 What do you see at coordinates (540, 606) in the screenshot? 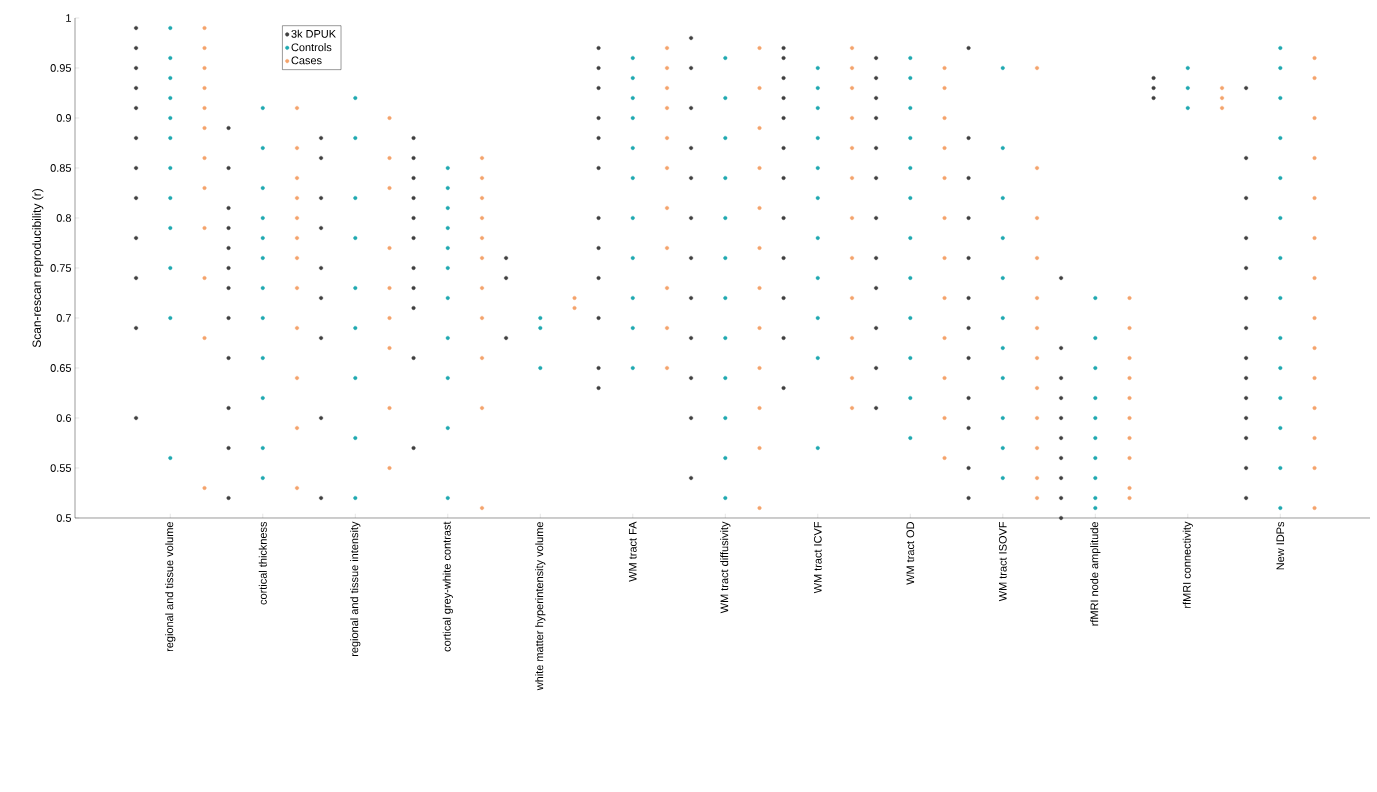
I see `x-tick-label: white matter hyperintensity volume` at bounding box center [540, 606].